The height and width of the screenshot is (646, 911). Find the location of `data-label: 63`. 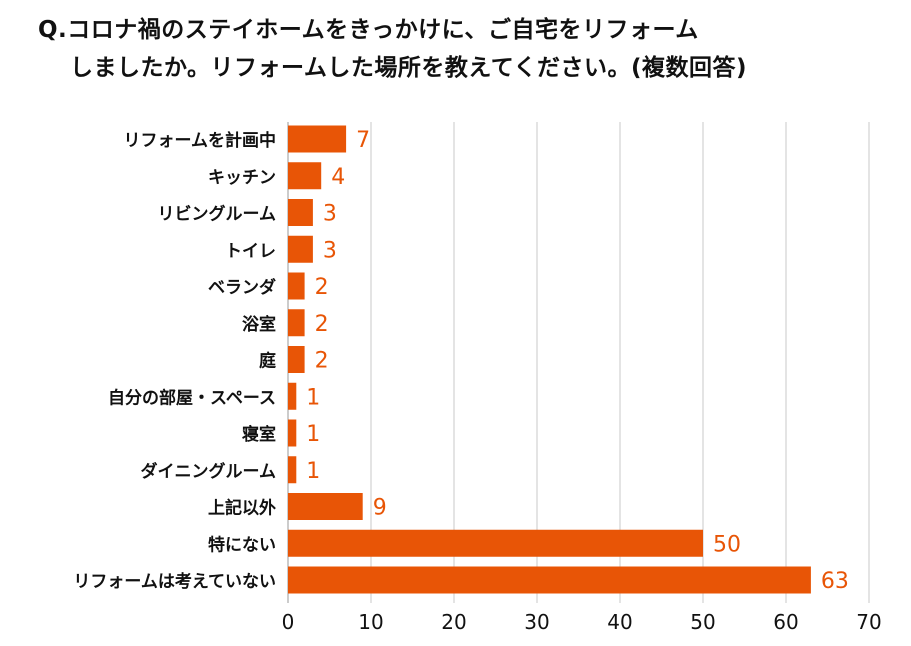

data-label: 63 is located at coordinates (835, 581).